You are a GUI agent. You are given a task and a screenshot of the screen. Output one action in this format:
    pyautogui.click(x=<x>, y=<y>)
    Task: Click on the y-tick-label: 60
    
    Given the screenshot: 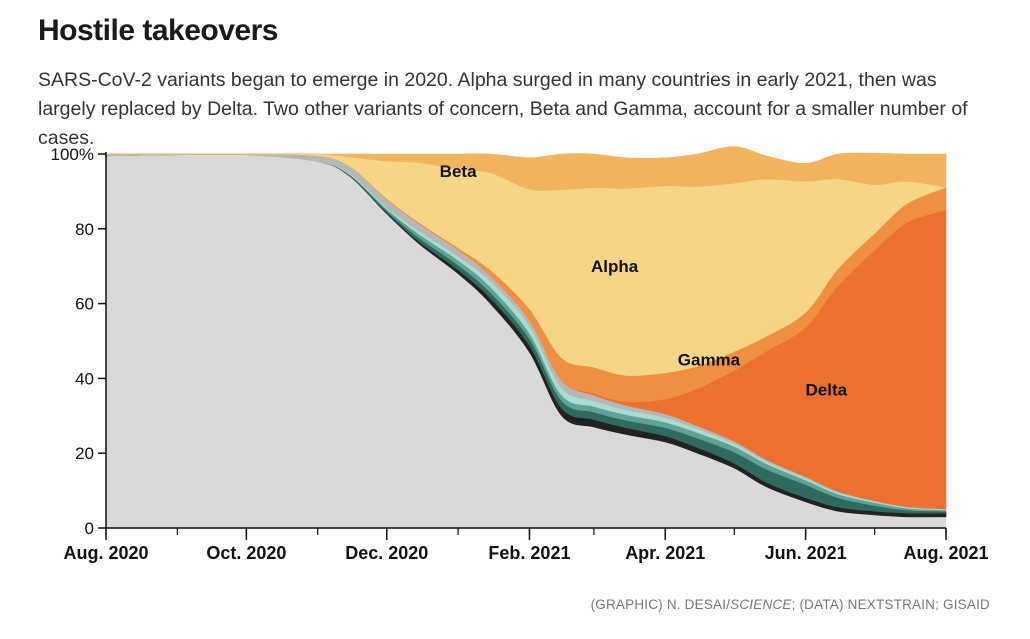 What is the action you would take?
    pyautogui.click(x=84, y=304)
    